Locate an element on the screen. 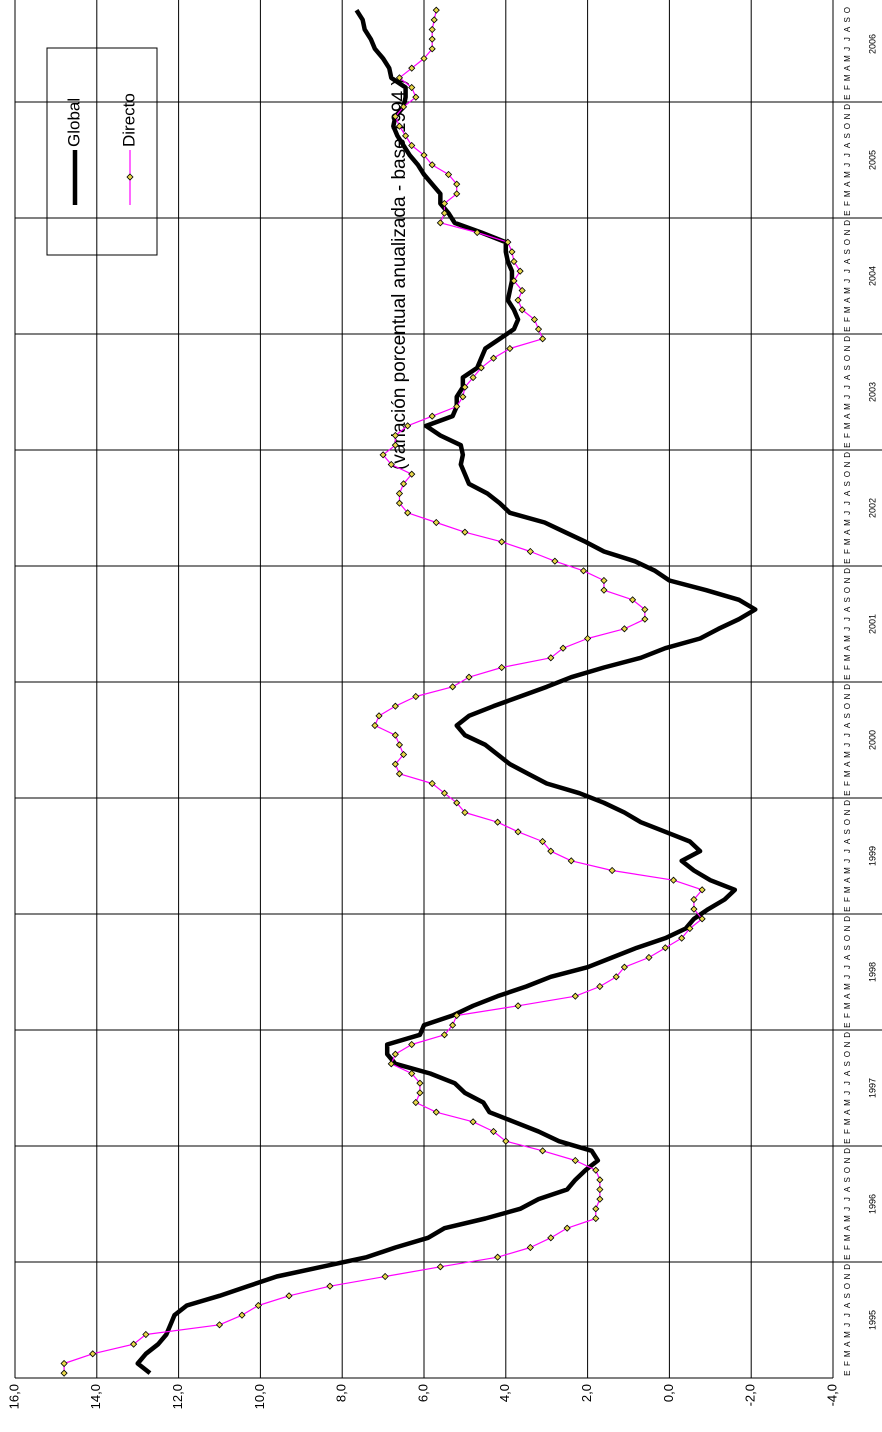 This screenshot has height=1432, width=882. value-tick-label: 4,0 is located at coordinates (504, 1393).